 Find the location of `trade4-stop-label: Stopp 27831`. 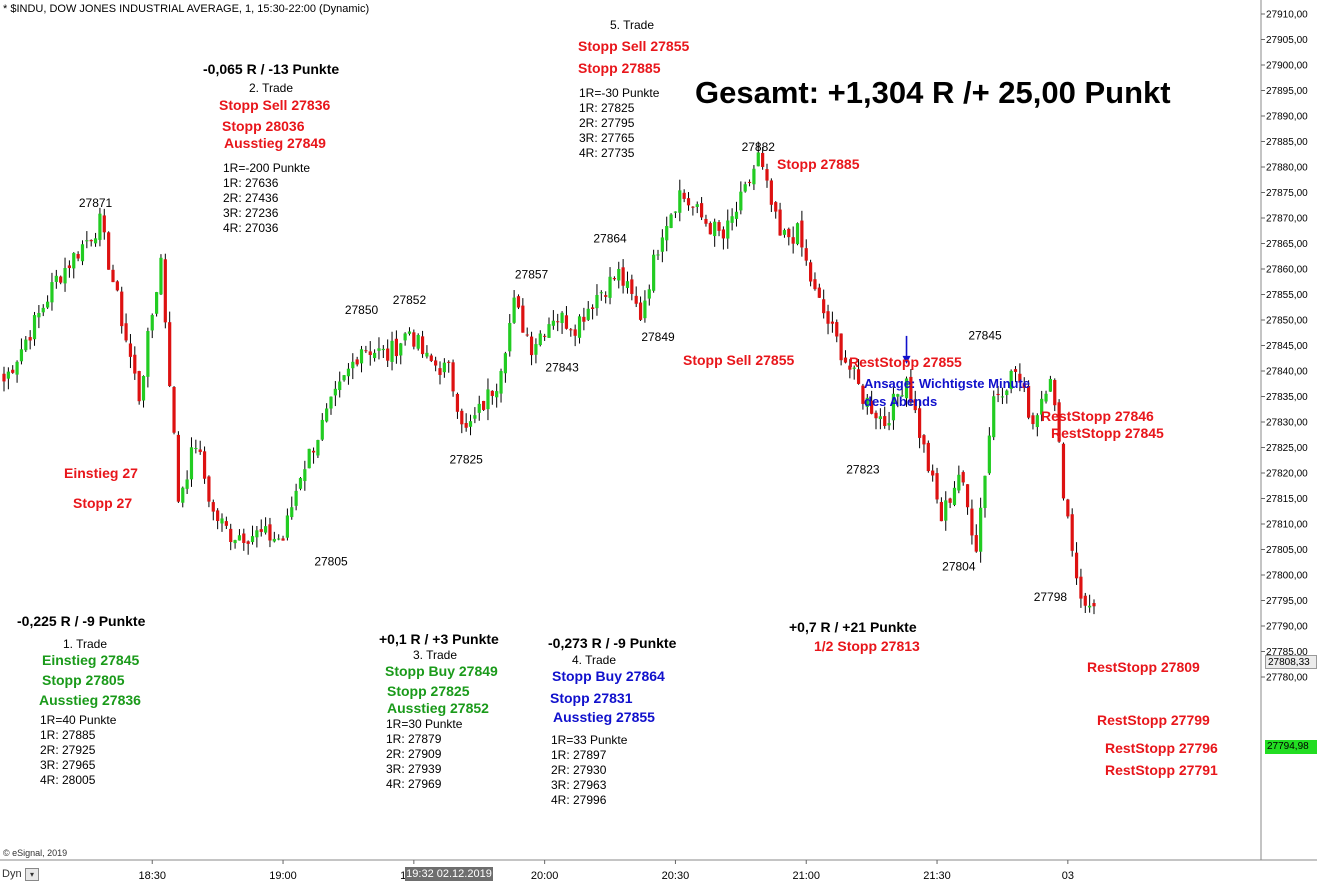

trade4-stop-label: Stopp 27831 is located at coordinates (591, 698).